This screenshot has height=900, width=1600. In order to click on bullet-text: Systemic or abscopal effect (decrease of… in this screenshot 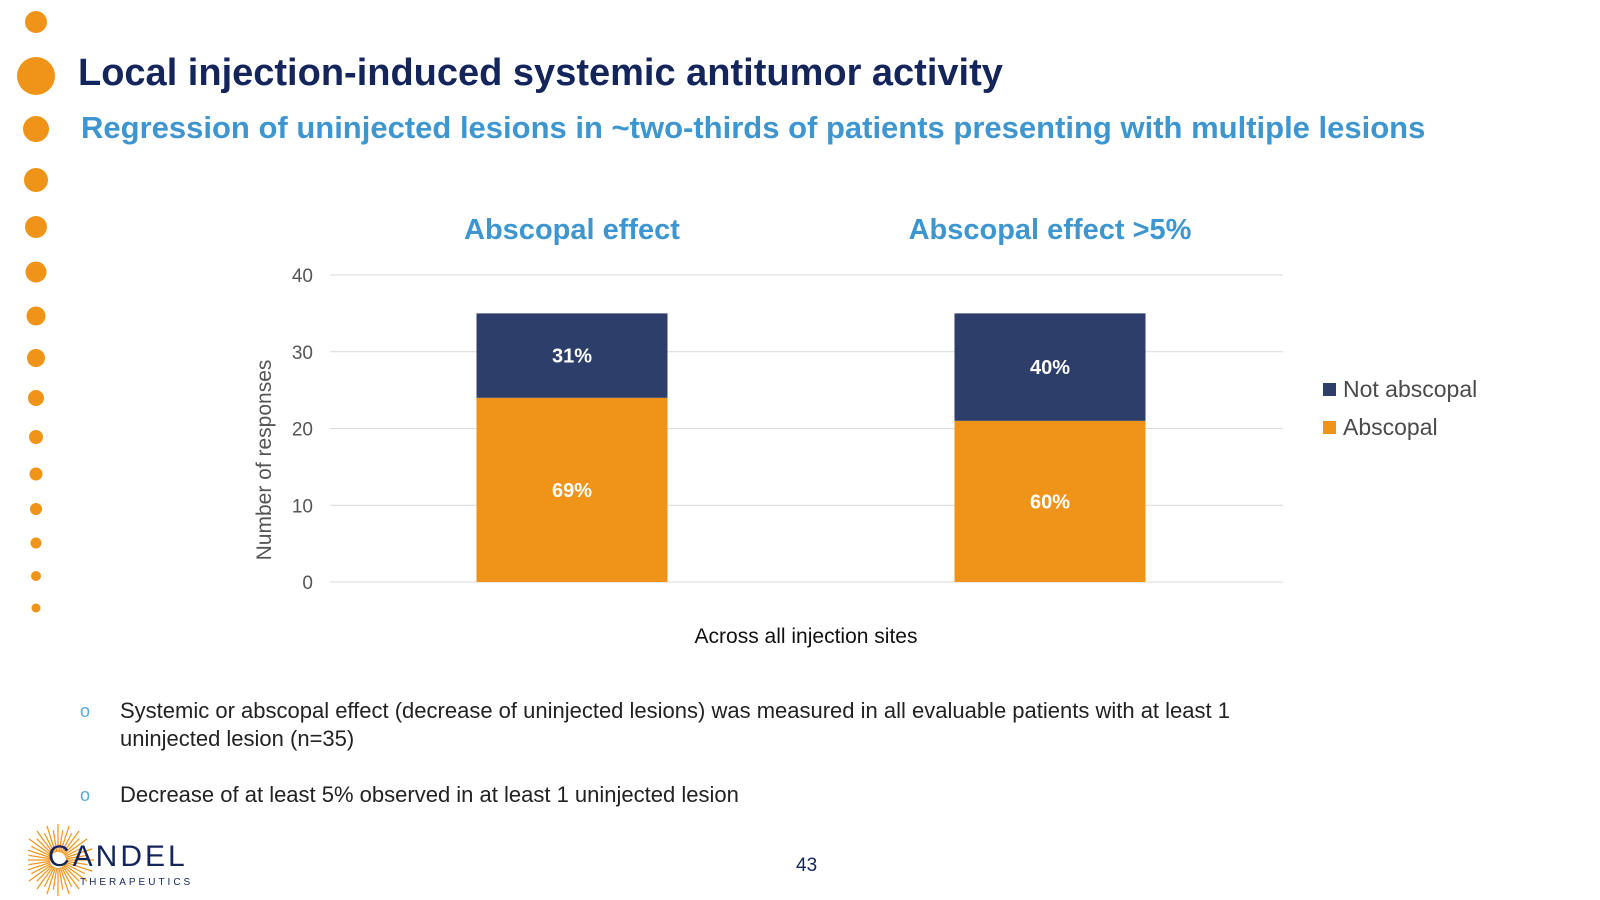, I will do `click(675, 724)`.